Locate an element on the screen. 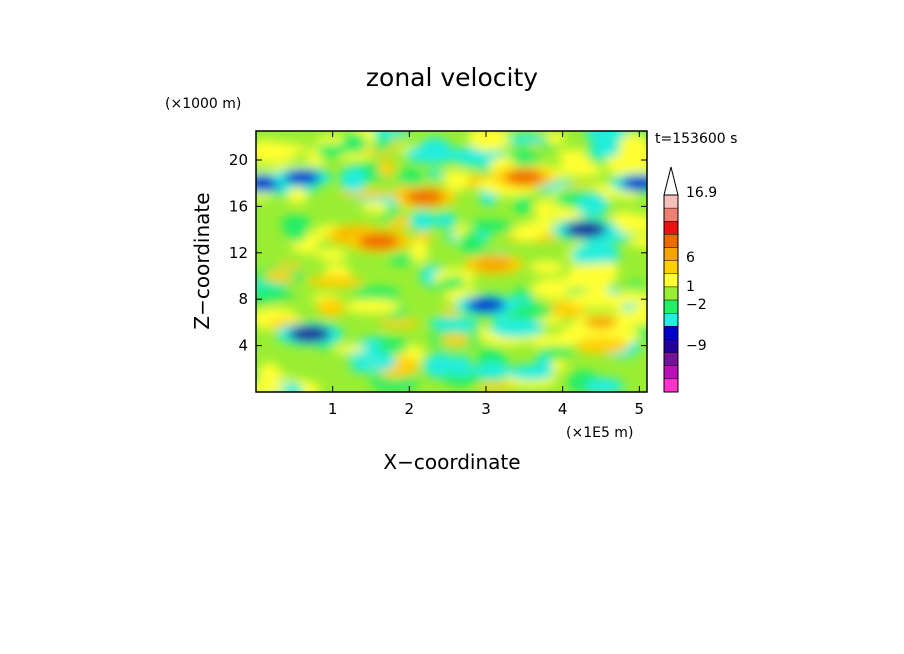 Image resolution: width=904 pixels, height=654 pixels. colorbar-label: 1 is located at coordinates (690, 287).